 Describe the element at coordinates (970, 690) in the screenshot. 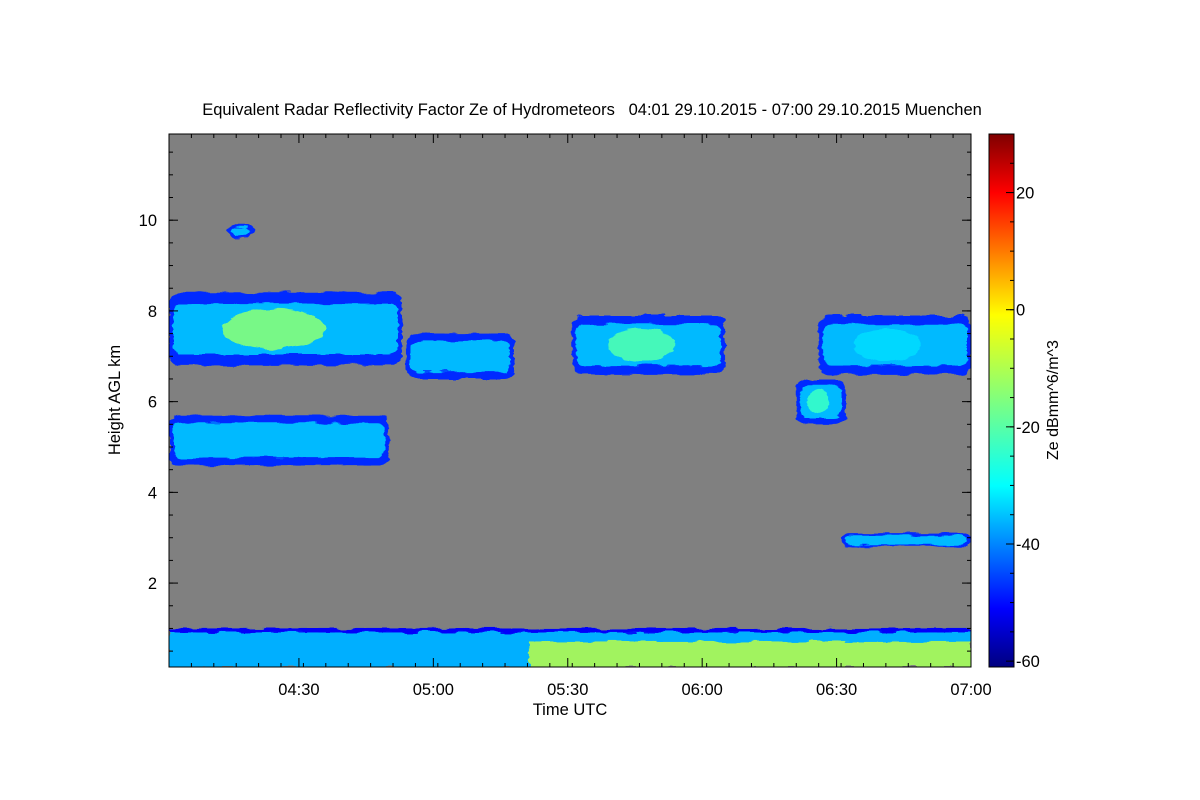

I see `x-tick-label: 07:00` at that location.